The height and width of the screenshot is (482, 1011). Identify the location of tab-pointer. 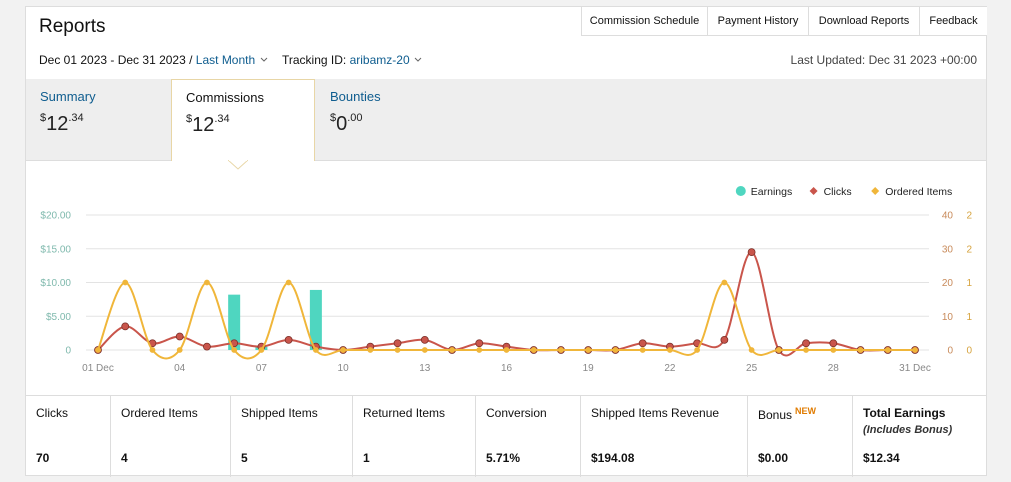
(238, 165).